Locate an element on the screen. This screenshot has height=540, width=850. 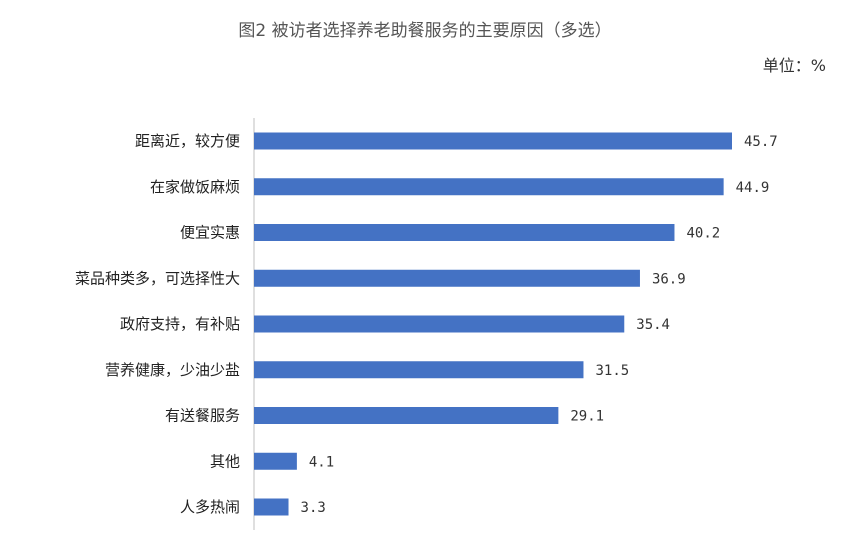
category-label: 营养健康，少油少盐 is located at coordinates (172, 370).